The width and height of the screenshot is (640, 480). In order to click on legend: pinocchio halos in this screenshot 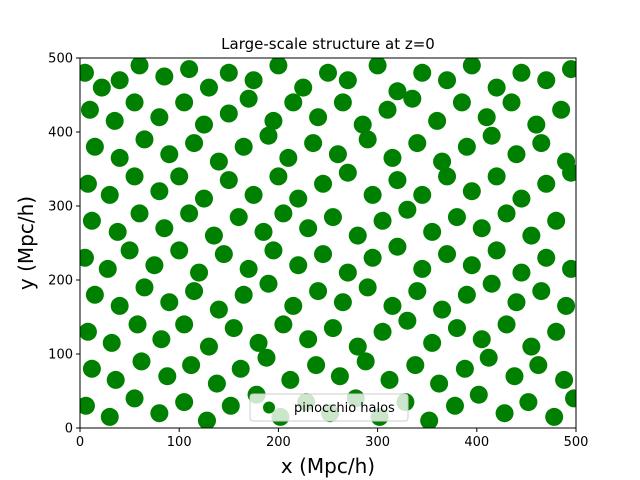, I will do `click(329, 407)`.